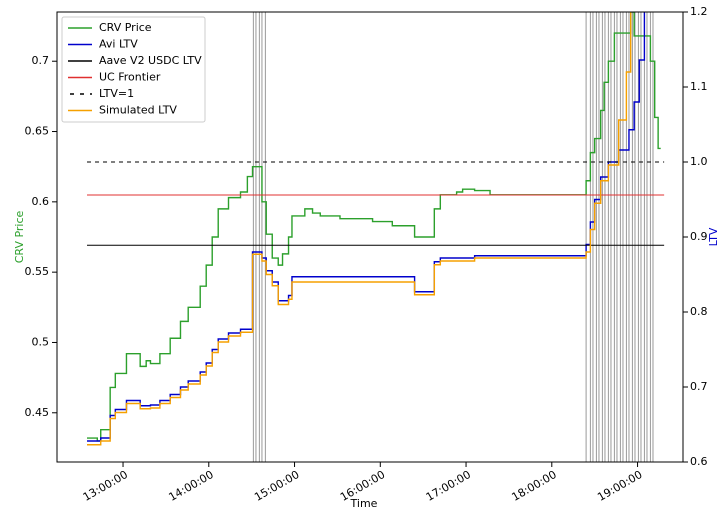 The height and width of the screenshot is (521, 720). I want to click on x-tick-label: 17:00:00, so click(448, 486).